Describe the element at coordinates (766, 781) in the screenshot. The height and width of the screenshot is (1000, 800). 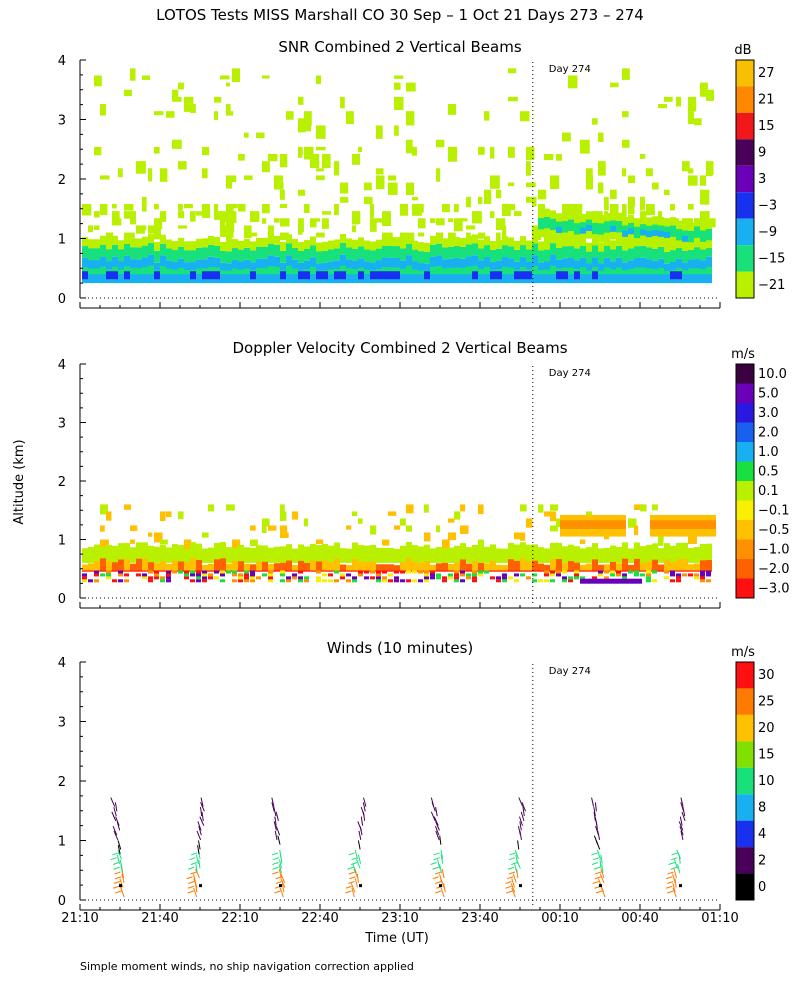
I see `colorbar-label: 10` at that location.